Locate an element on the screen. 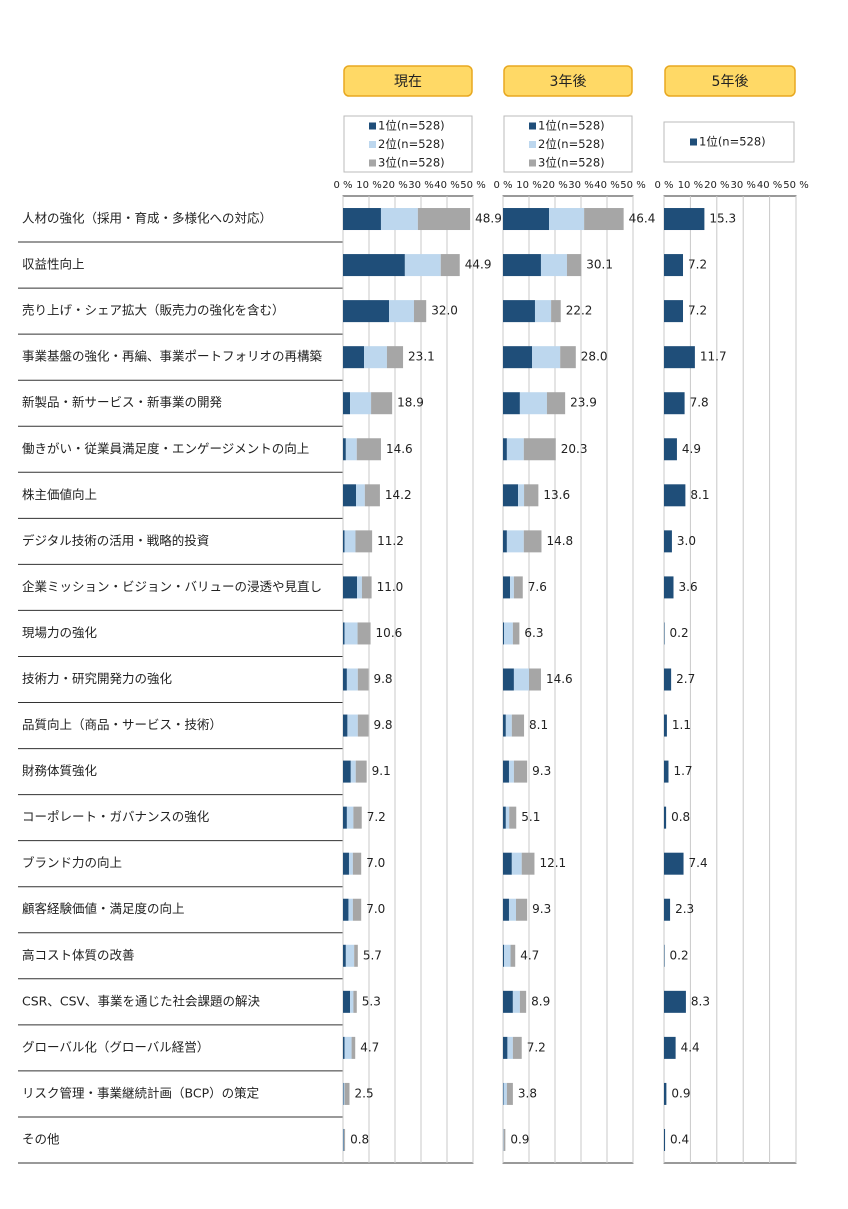  legend-box is located at coordinates (568, 144).